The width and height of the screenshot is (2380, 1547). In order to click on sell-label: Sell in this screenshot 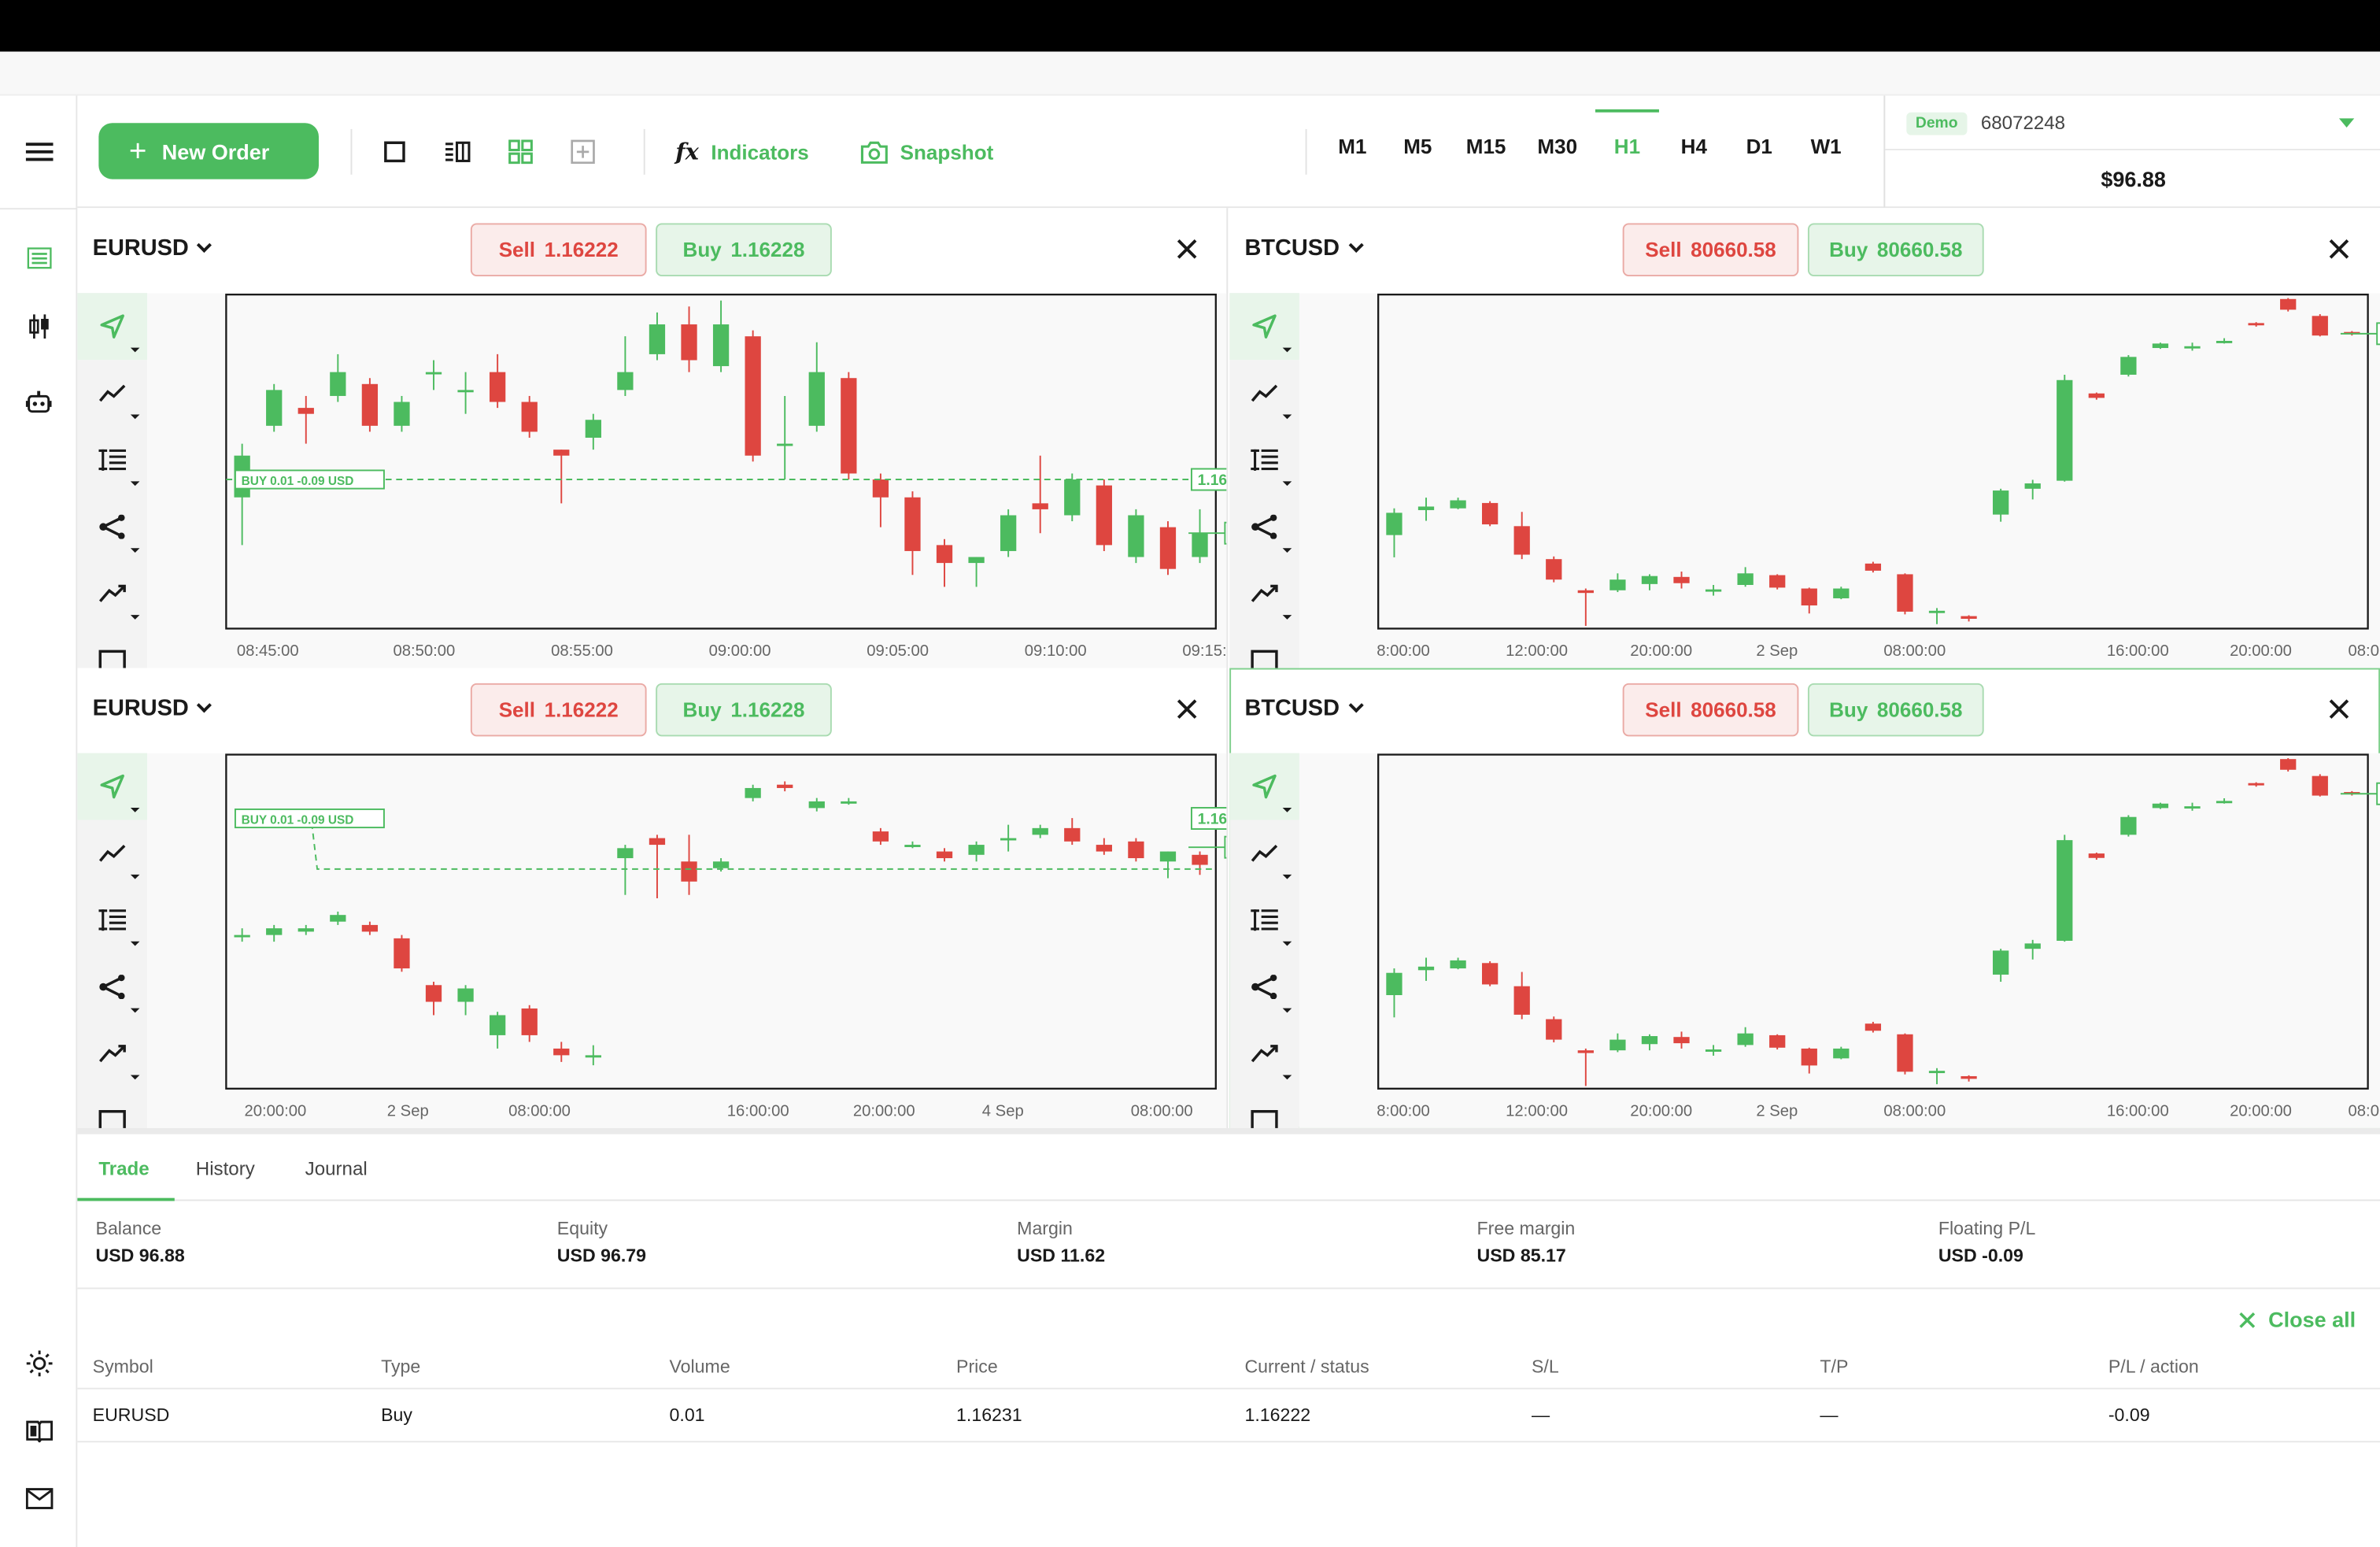, I will do `click(1663, 249)`.